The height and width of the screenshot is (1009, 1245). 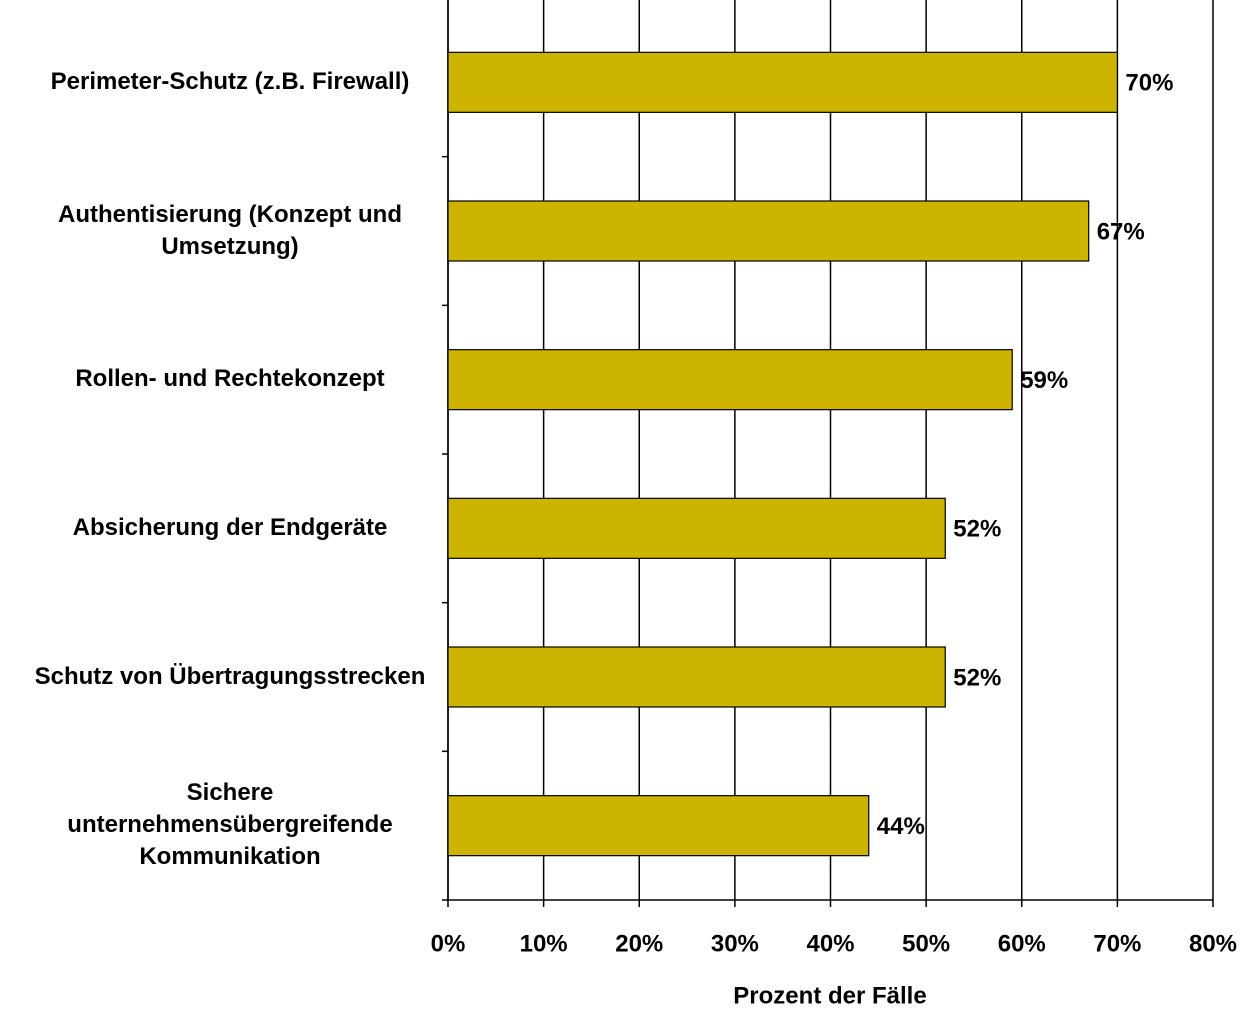 I want to click on value-label: 44%, so click(x=901, y=826).